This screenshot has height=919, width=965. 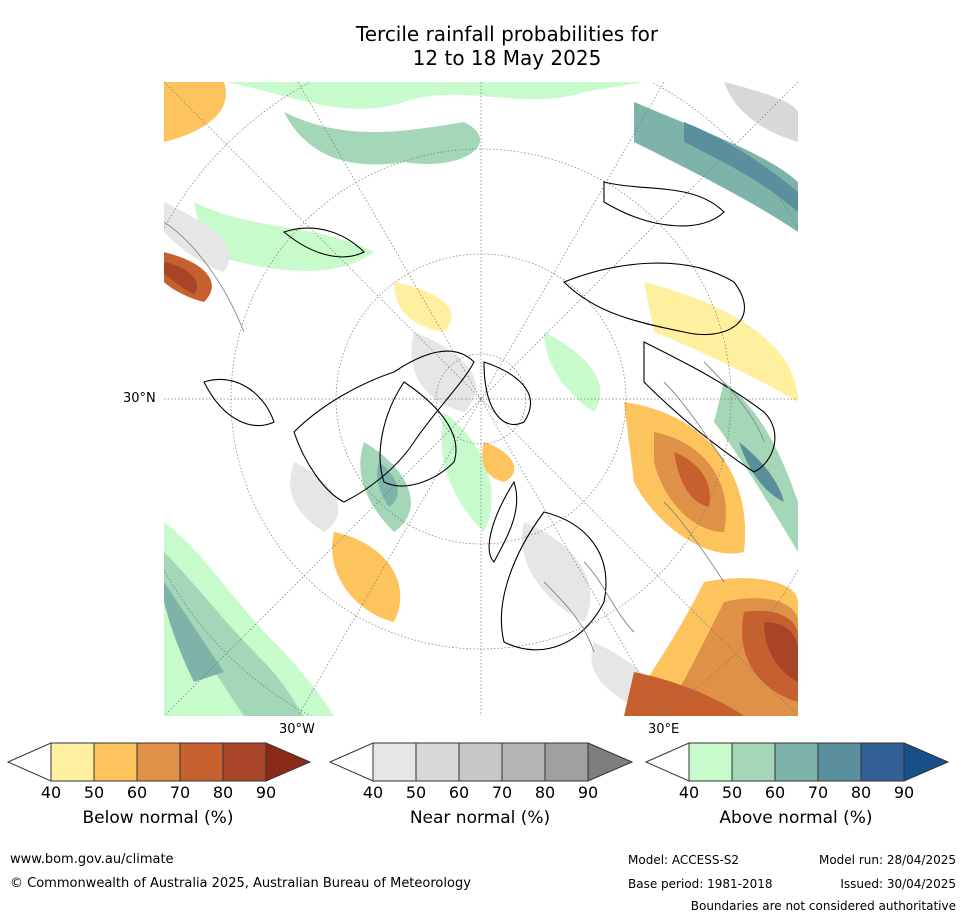 I want to click on colorbar-near-high-end, so click(x=610, y=762).